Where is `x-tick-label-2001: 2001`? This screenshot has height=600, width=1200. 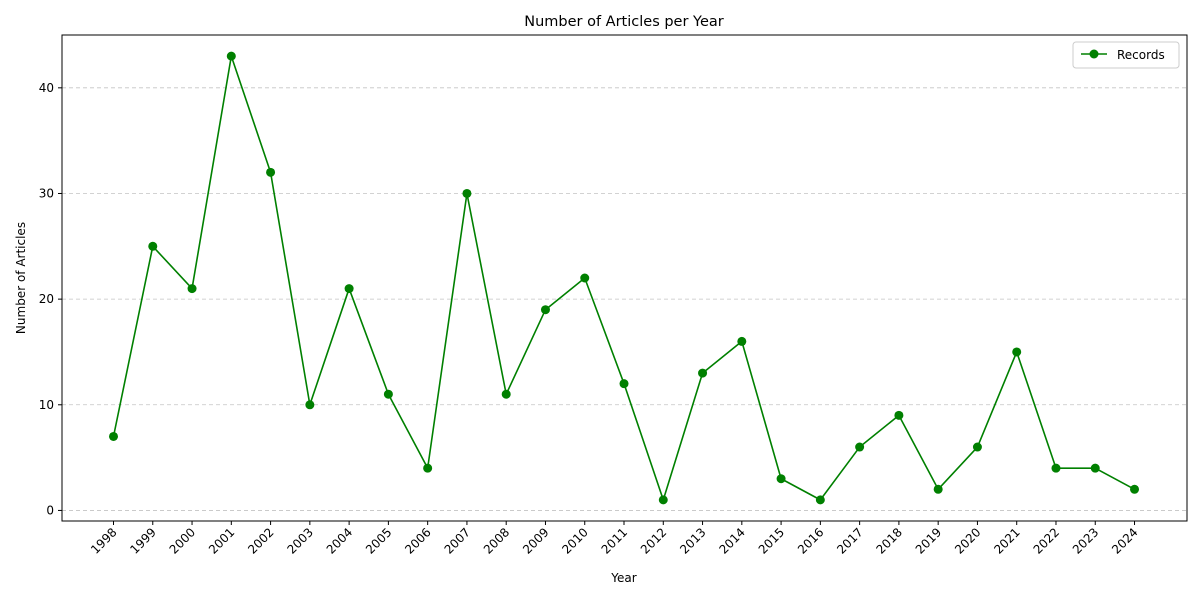
x-tick-label-2001: 2001 is located at coordinates (221, 540).